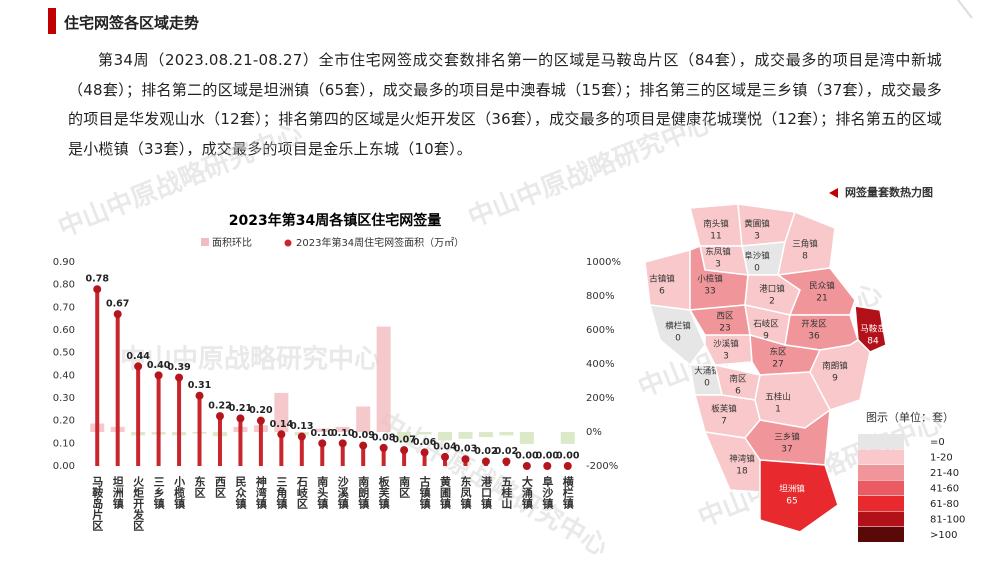  What do you see at coordinates (718, 252) in the screenshot?
I see `region-name: 东凤镇` at bounding box center [718, 252].